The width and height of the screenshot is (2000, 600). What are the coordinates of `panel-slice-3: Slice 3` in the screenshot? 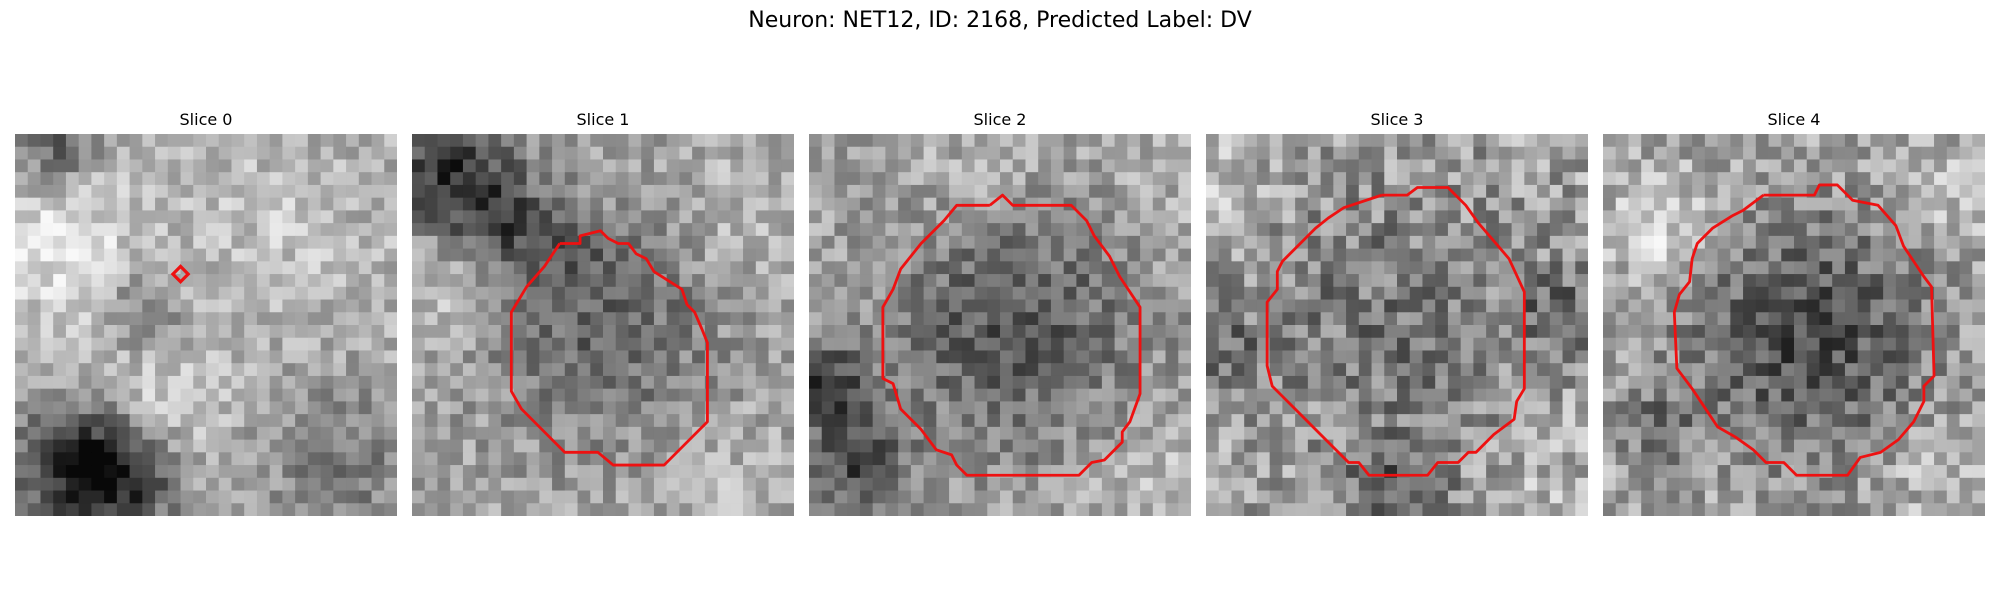 It's located at (1397, 313).